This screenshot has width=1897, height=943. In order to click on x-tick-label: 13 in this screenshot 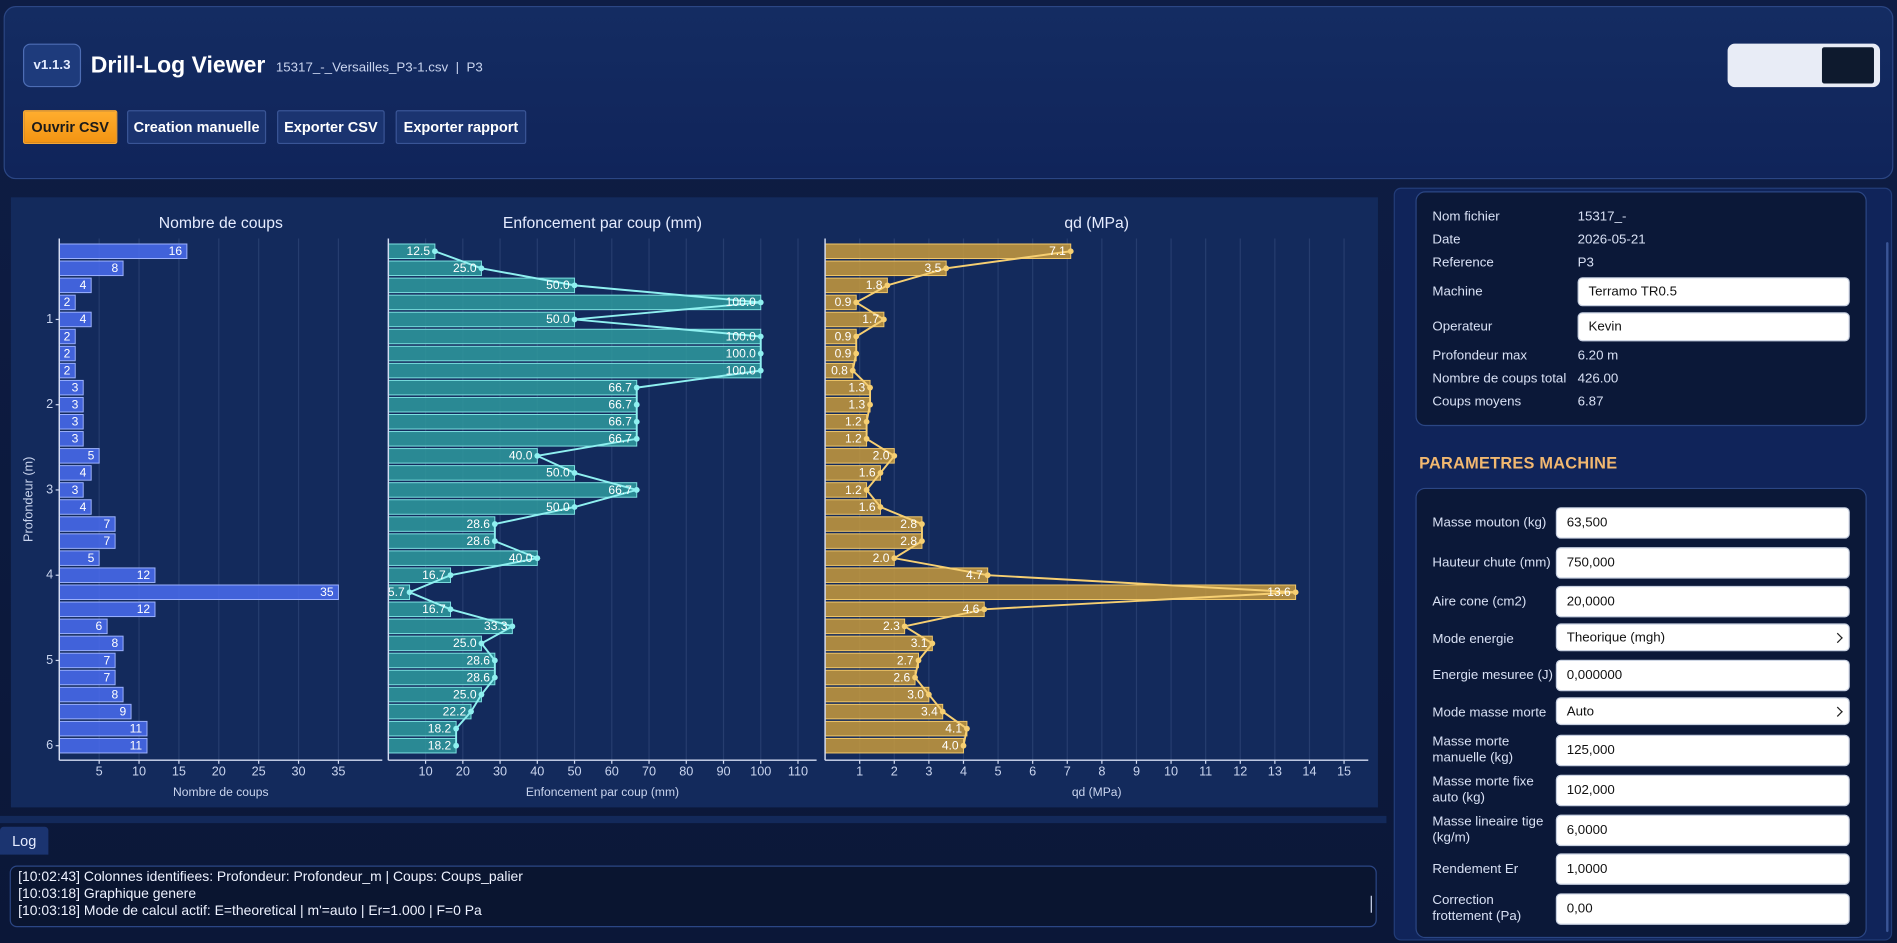, I will do `click(1275, 772)`.